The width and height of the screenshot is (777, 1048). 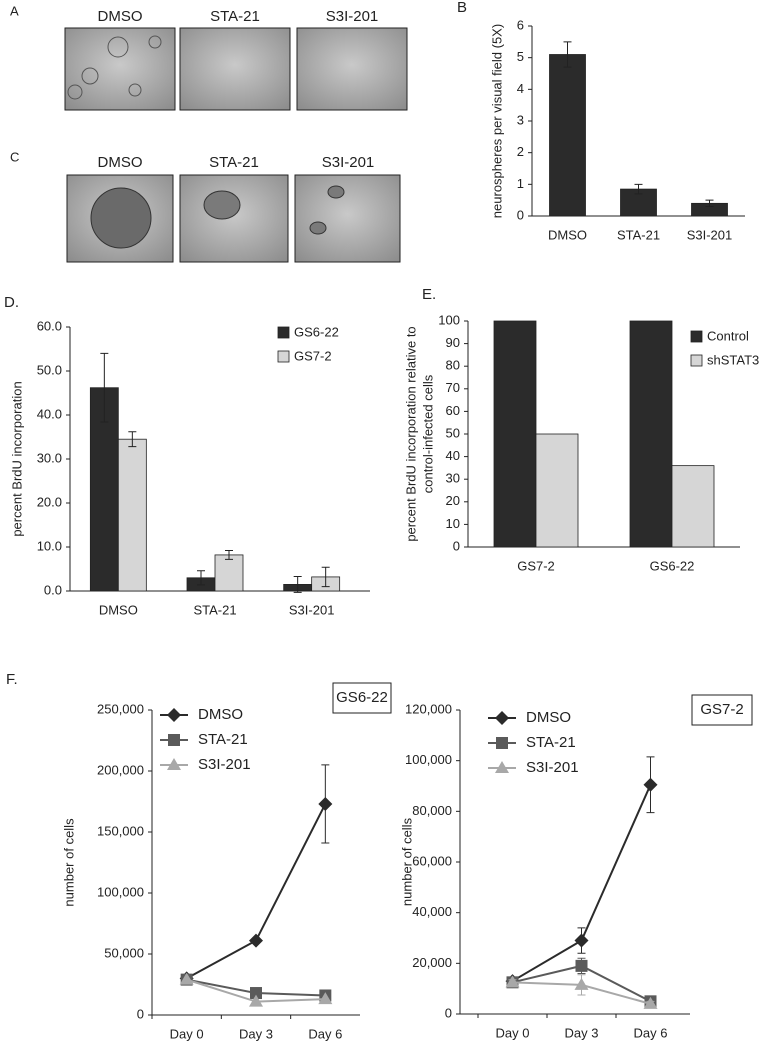 What do you see at coordinates (453, 478) in the screenshot?
I see `y-tick-label: 30` at bounding box center [453, 478].